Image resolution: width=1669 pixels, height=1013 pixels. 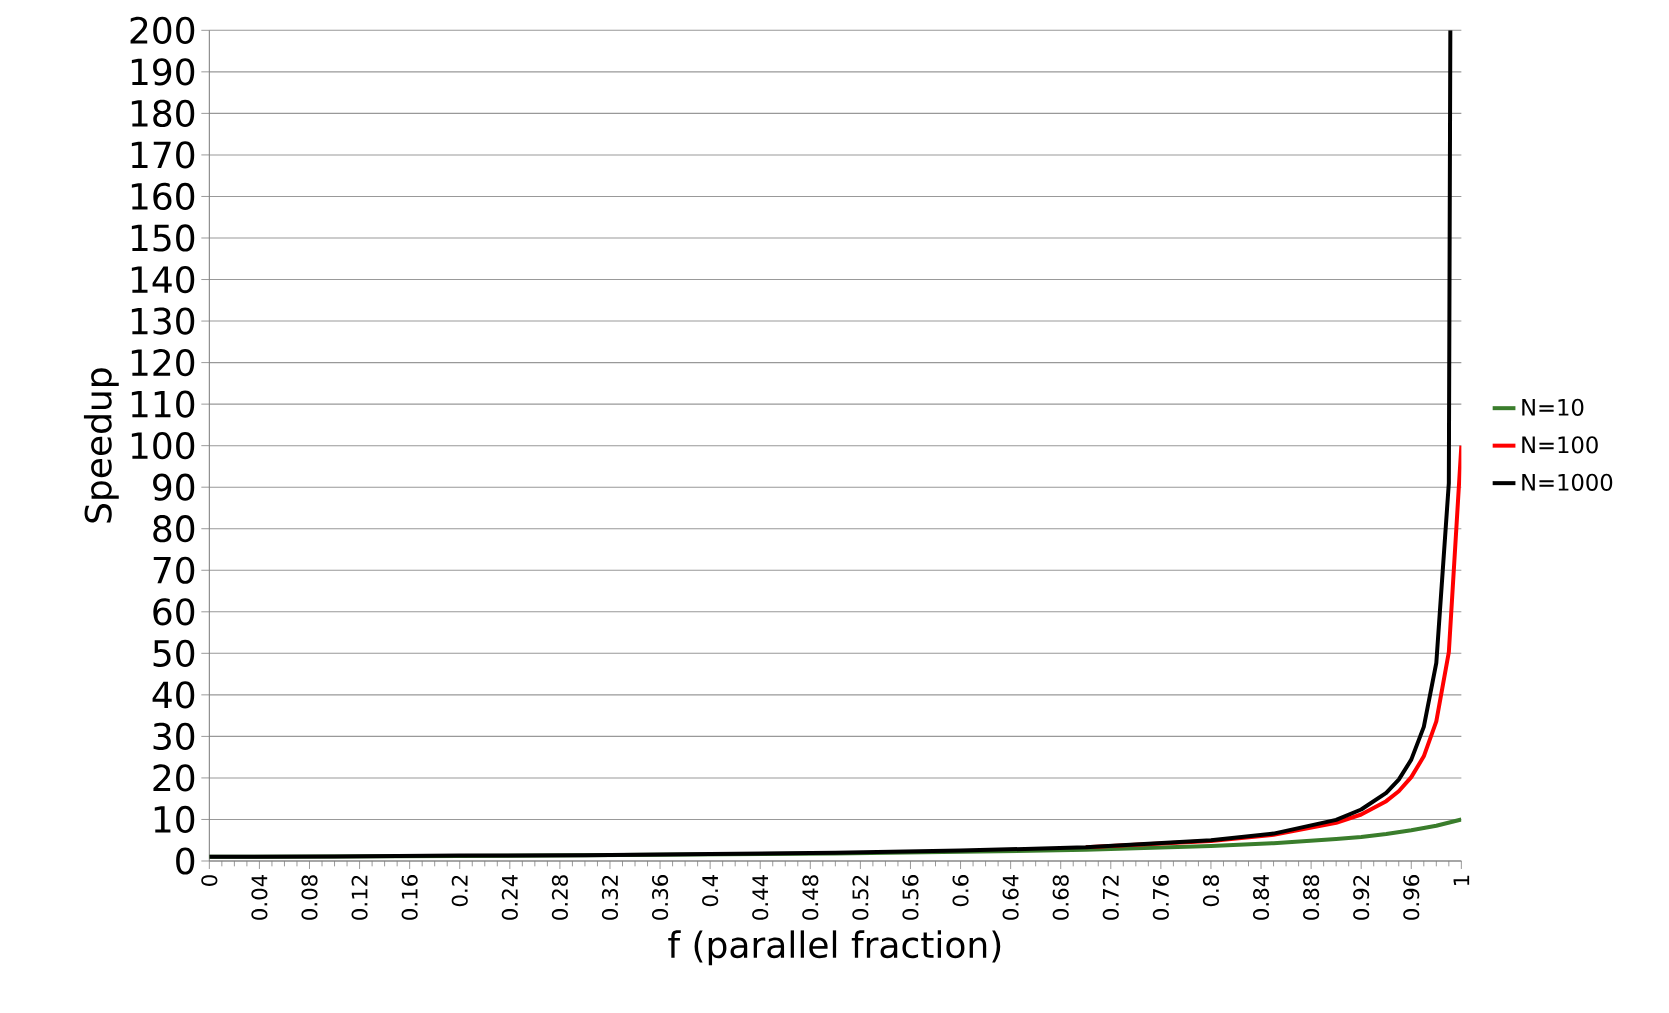 What do you see at coordinates (1553, 407) in the screenshot?
I see `legend-label: N=10` at bounding box center [1553, 407].